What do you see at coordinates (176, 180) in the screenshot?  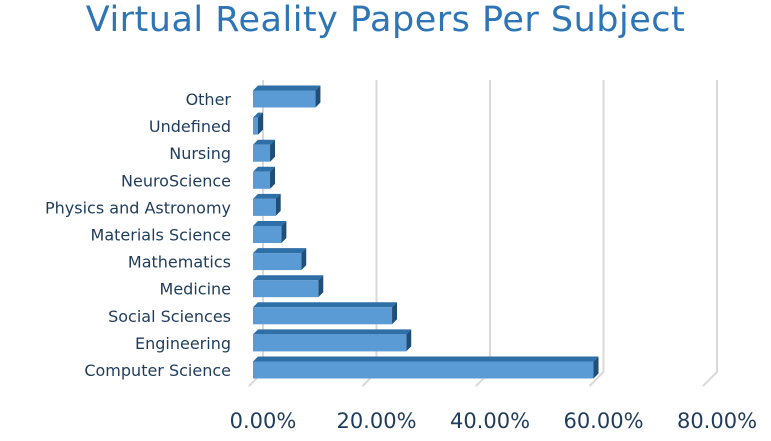 I see `category-label: NeuroScience` at bounding box center [176, 180].